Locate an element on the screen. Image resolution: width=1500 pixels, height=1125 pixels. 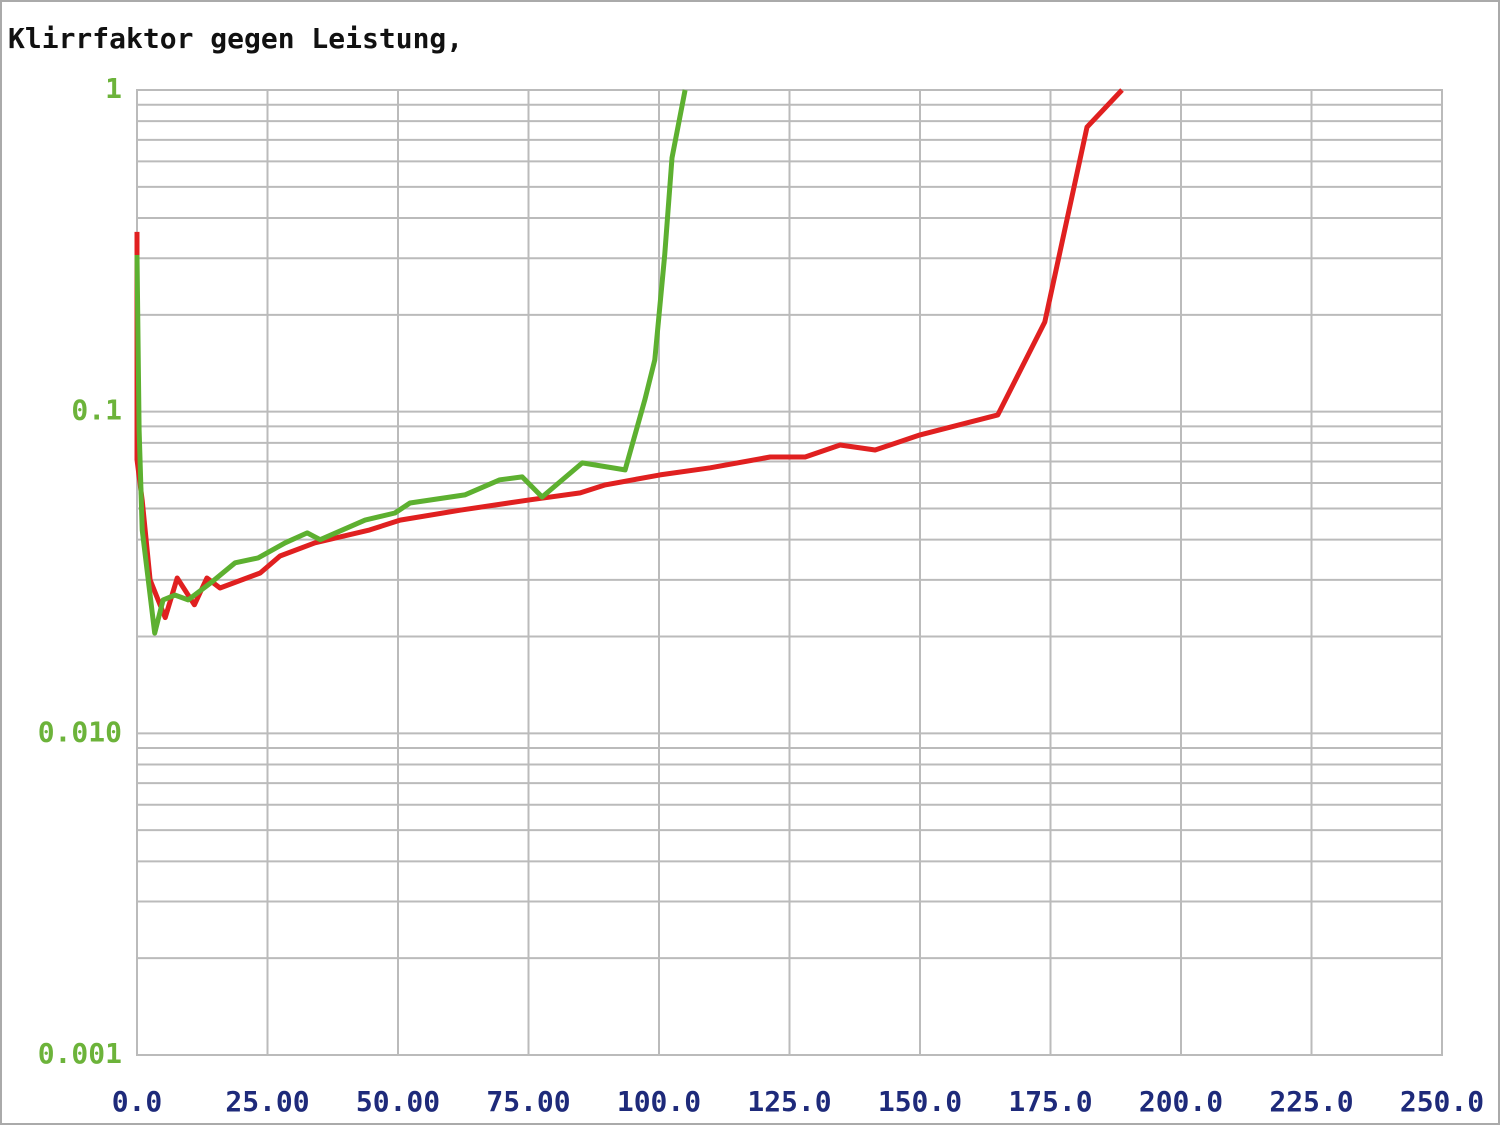
x-tick-label: 125.0 is located at coordinates (789, 1101).